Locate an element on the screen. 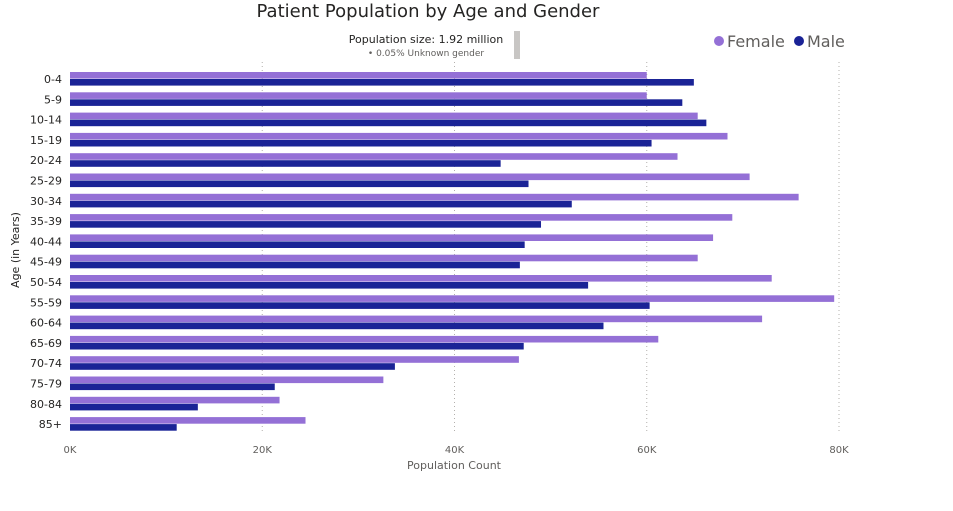 The width and height of the screenshot is (953, 511). y-tick-label: 85+ is located at coordinates (50, 424).